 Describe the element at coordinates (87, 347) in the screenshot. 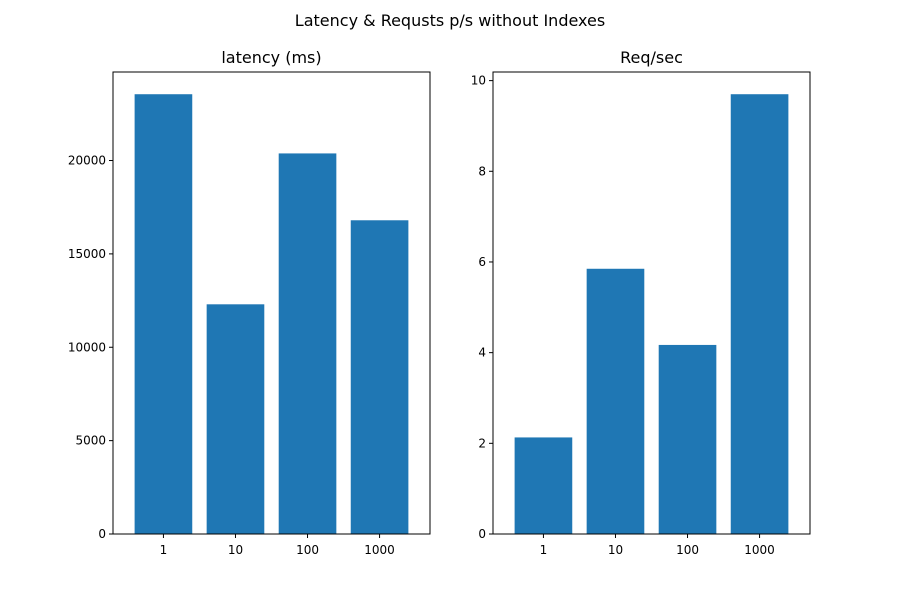

I see `latency-ytick-label: 10000` at that location.